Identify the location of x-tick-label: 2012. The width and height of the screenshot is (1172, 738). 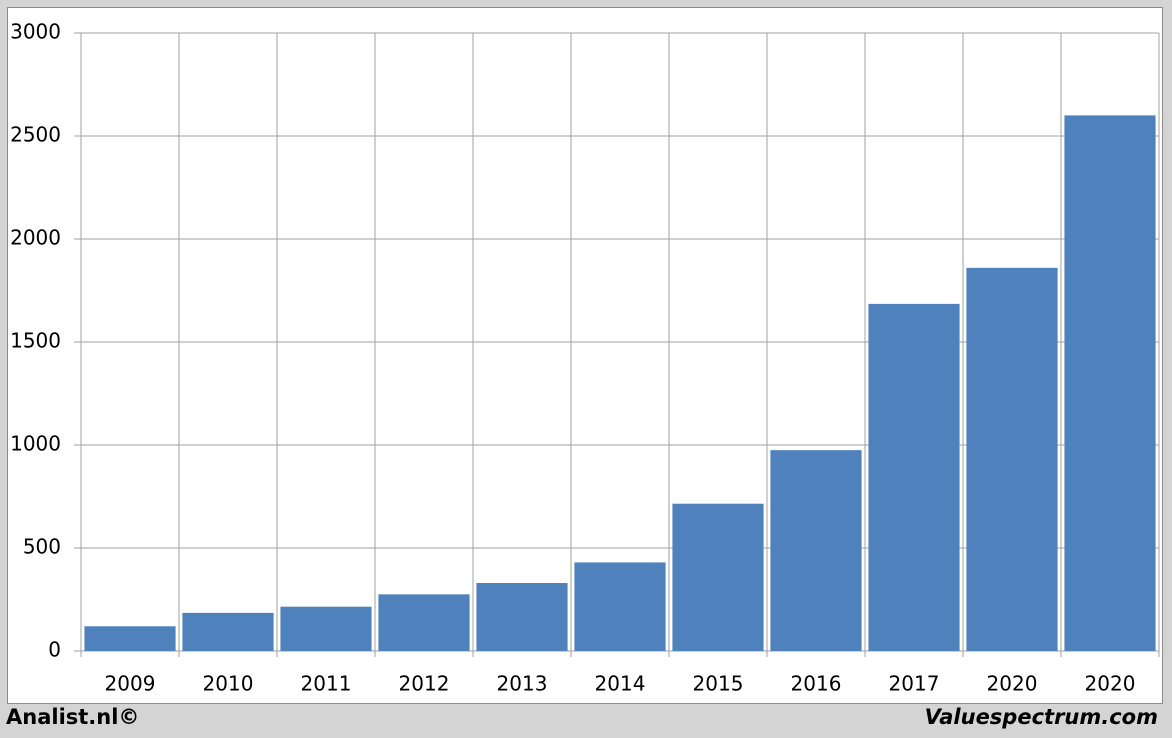
(424, 684).